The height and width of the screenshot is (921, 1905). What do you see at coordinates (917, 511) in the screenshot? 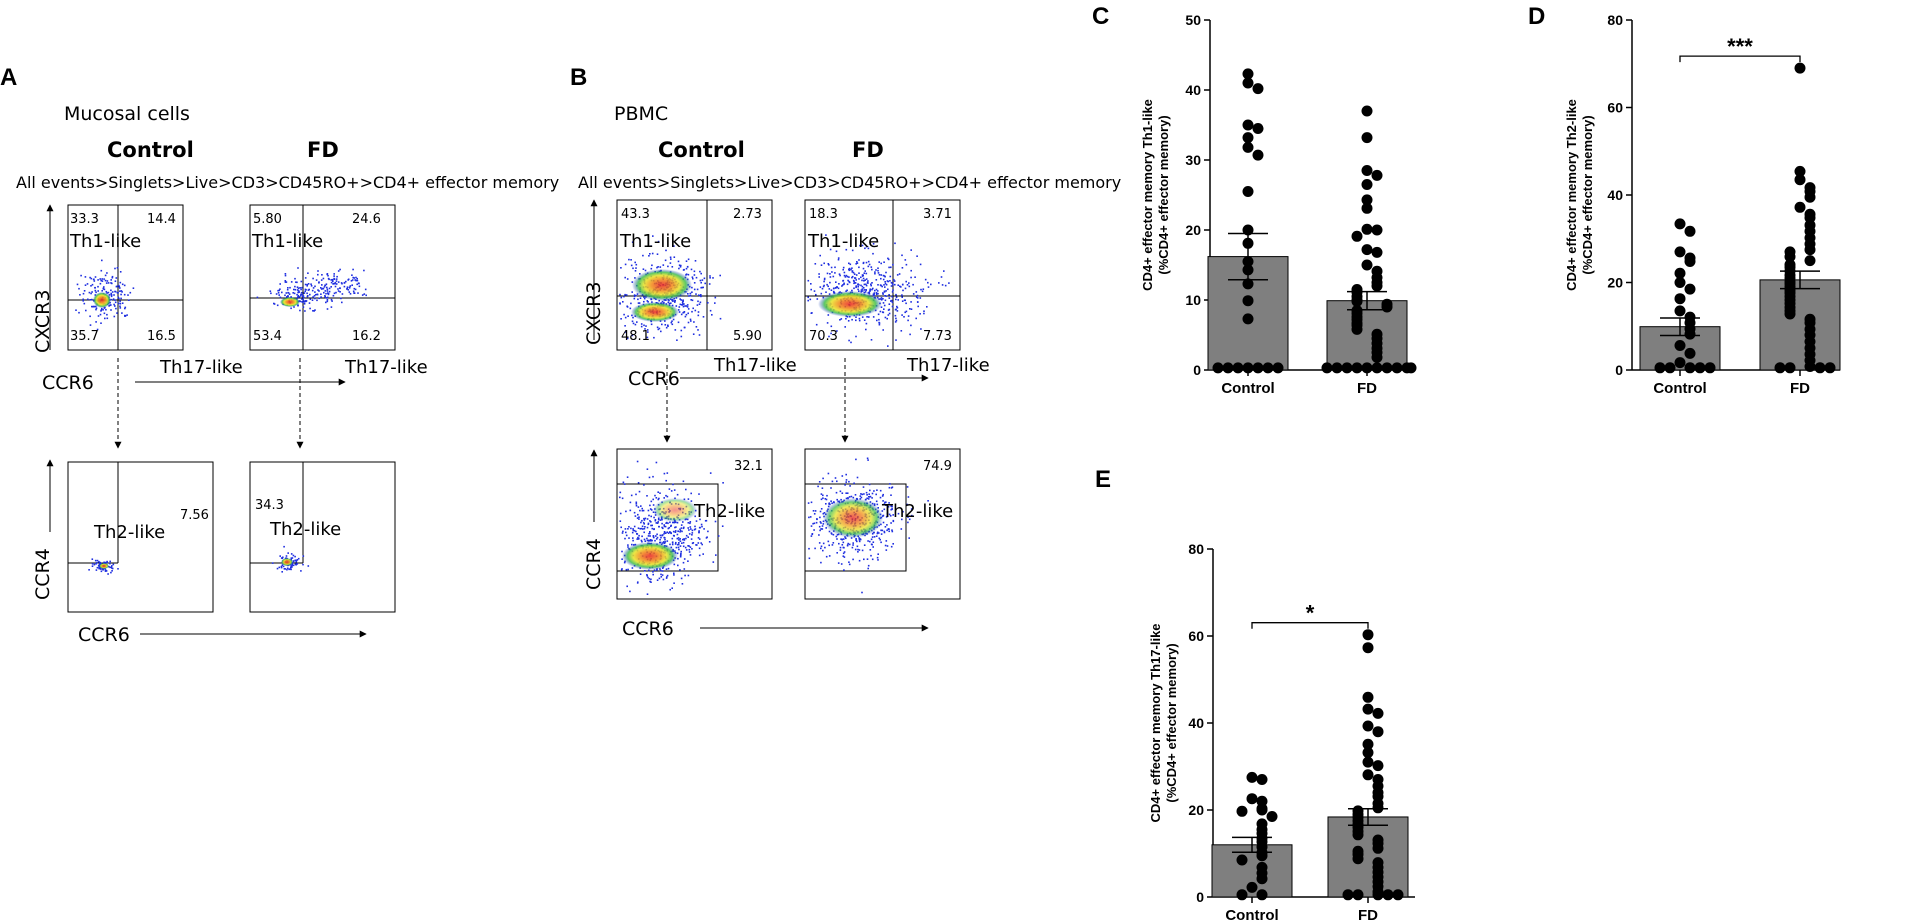
I see `th2-like-label: Th2-like` at bounding box center [917, 511].